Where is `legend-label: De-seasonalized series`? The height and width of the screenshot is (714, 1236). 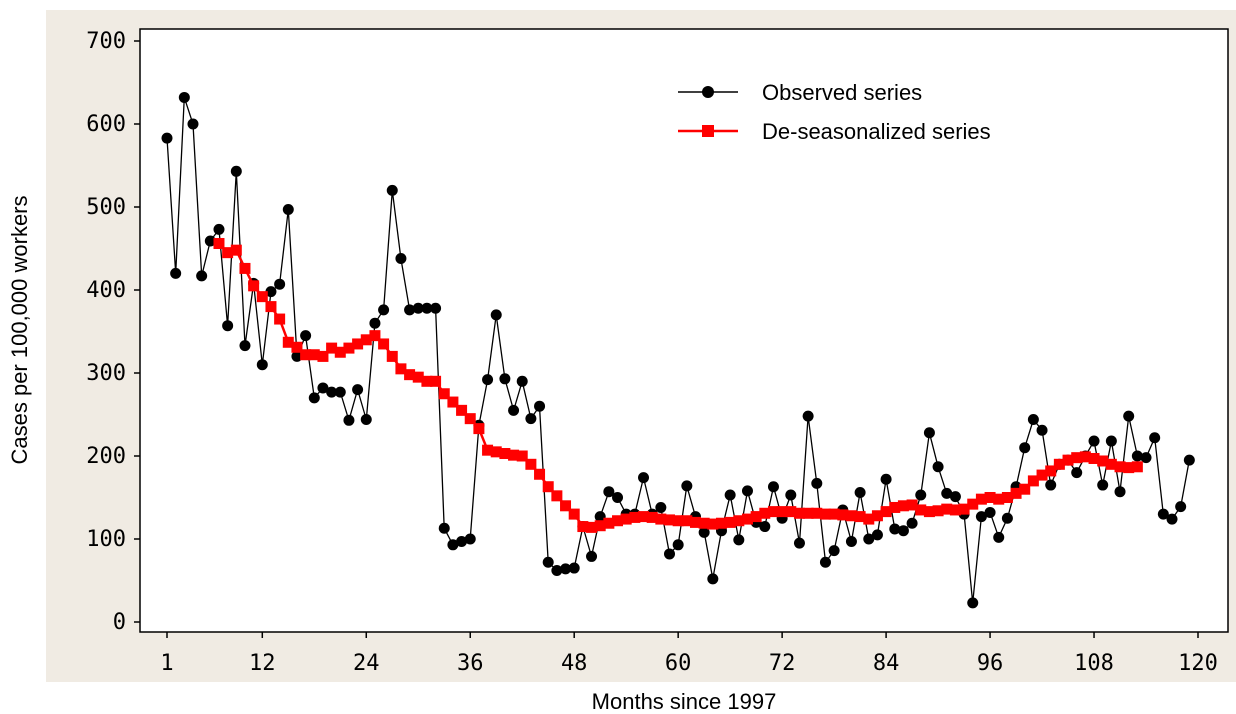
legend-label: De-seasonalized series is located at coordinates (876, 131).